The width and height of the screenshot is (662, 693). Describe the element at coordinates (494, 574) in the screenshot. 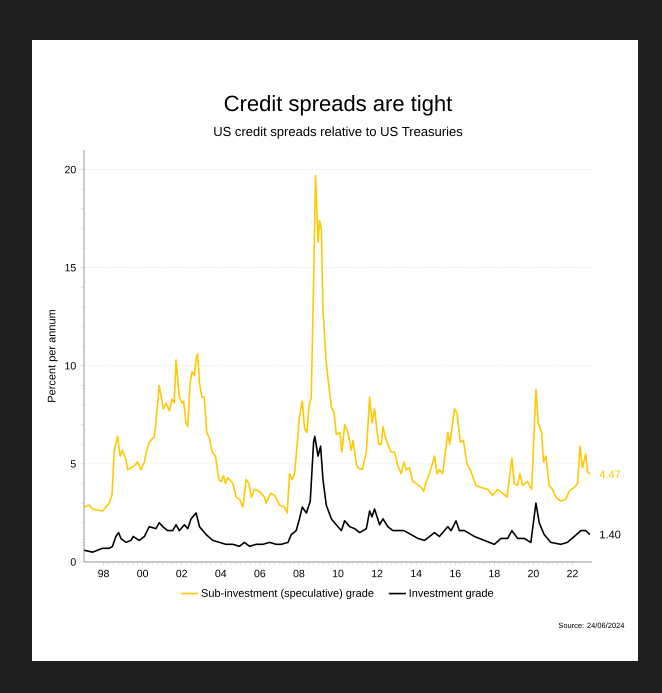

I see `x-tick-label: 18` at that location.